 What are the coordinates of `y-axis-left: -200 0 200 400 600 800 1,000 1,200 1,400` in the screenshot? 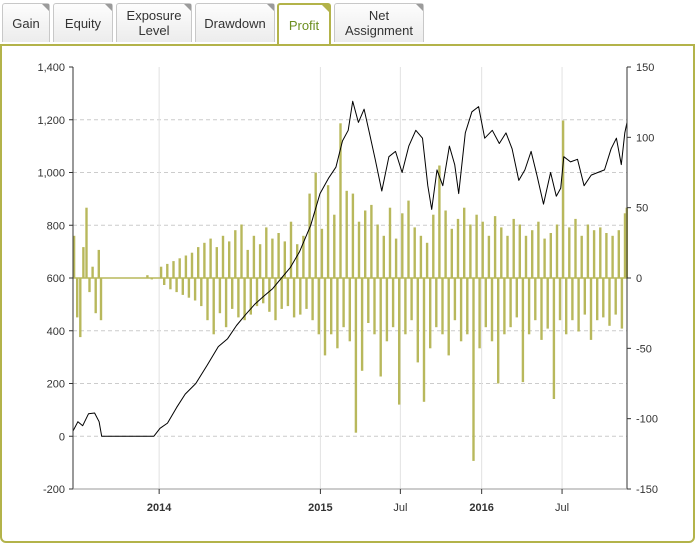 It's located at (55, 279).